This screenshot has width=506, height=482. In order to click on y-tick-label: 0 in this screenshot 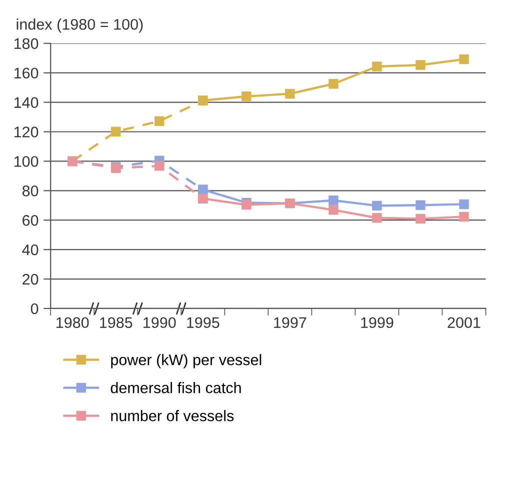, I will do `click(34, 308)`.